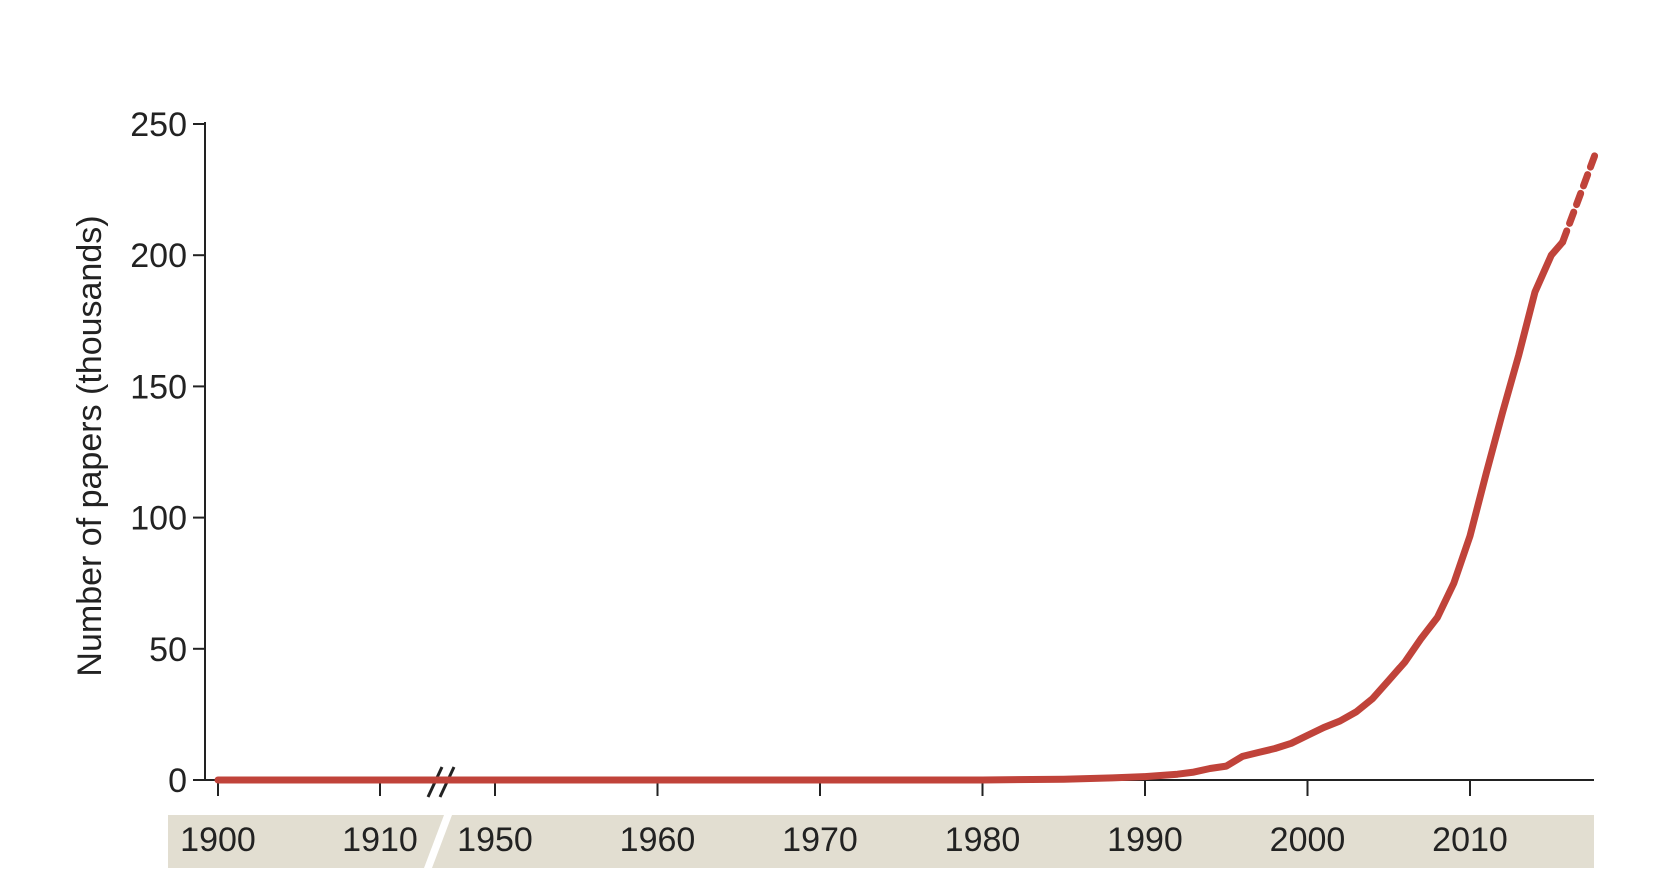  What do you see at coordinates (983, 840) in the screenshot?
I see `x-tick-label: 1980` at bounding box center [983, 840].